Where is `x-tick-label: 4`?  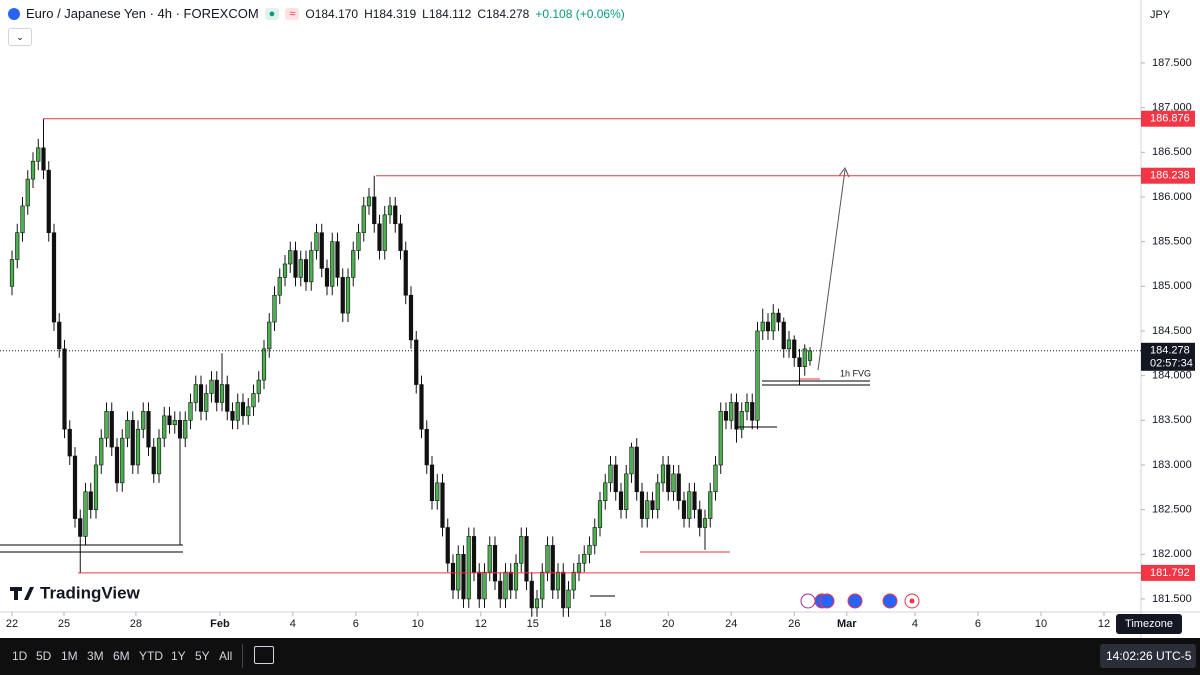 x-tick-label: 4 is located at coordinates (293, 624).